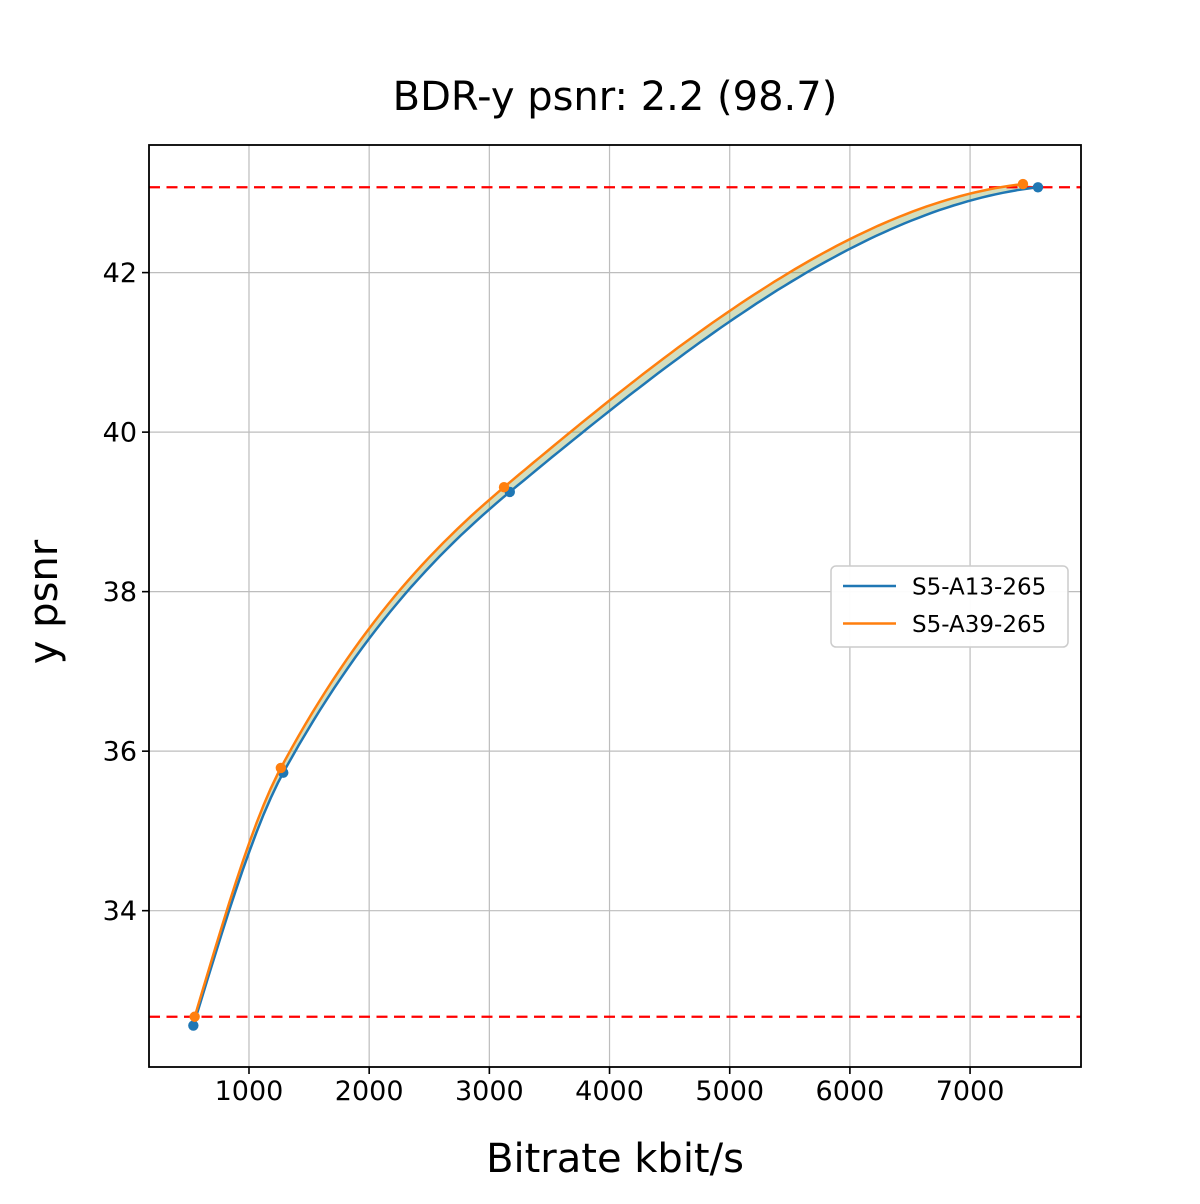 Image resolution: width=1200 pixels, height=1204 pixels. Describe the element at coordinates (979, 625) in the screenshot. I see `legend-label-S5-A39-265: S5-A39-265` at that location.